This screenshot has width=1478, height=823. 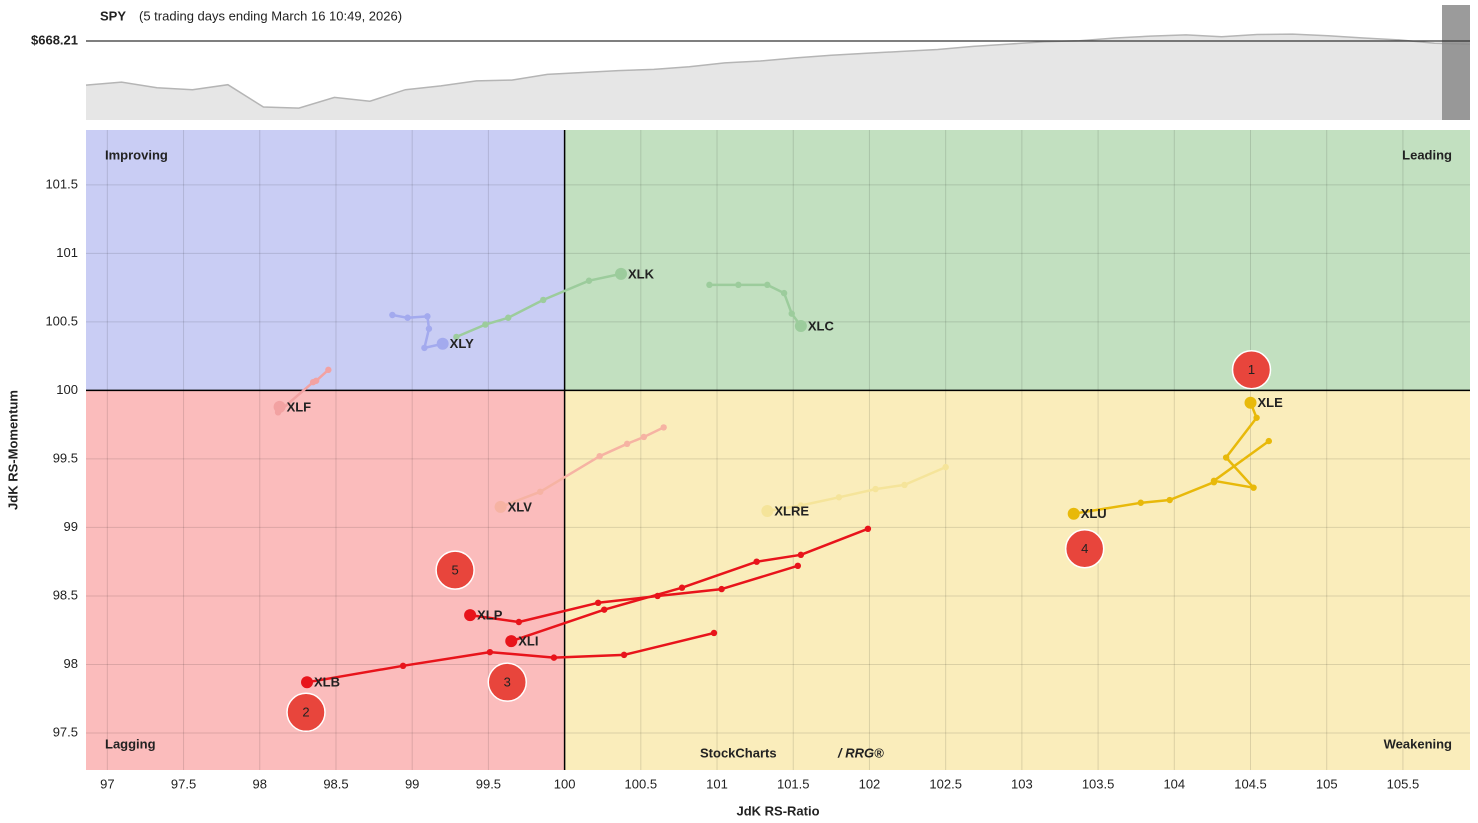 What do you see at coordinates (860, 752) in the screenshot?
I see `watermark: / RRG®` at bounding box center [860, 752].